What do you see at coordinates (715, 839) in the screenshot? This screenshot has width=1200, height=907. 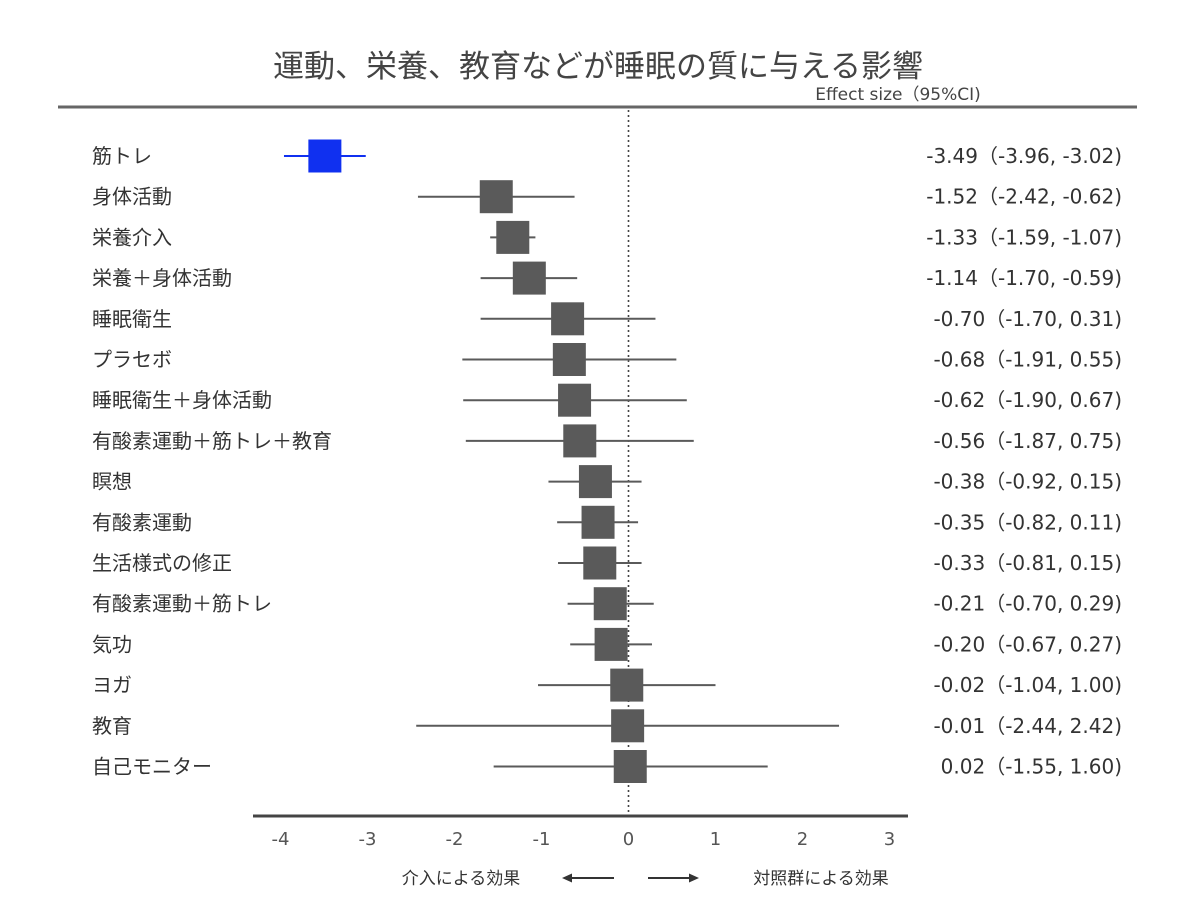 I see `x-tick-label: 1` at bounding box center [715, 839].